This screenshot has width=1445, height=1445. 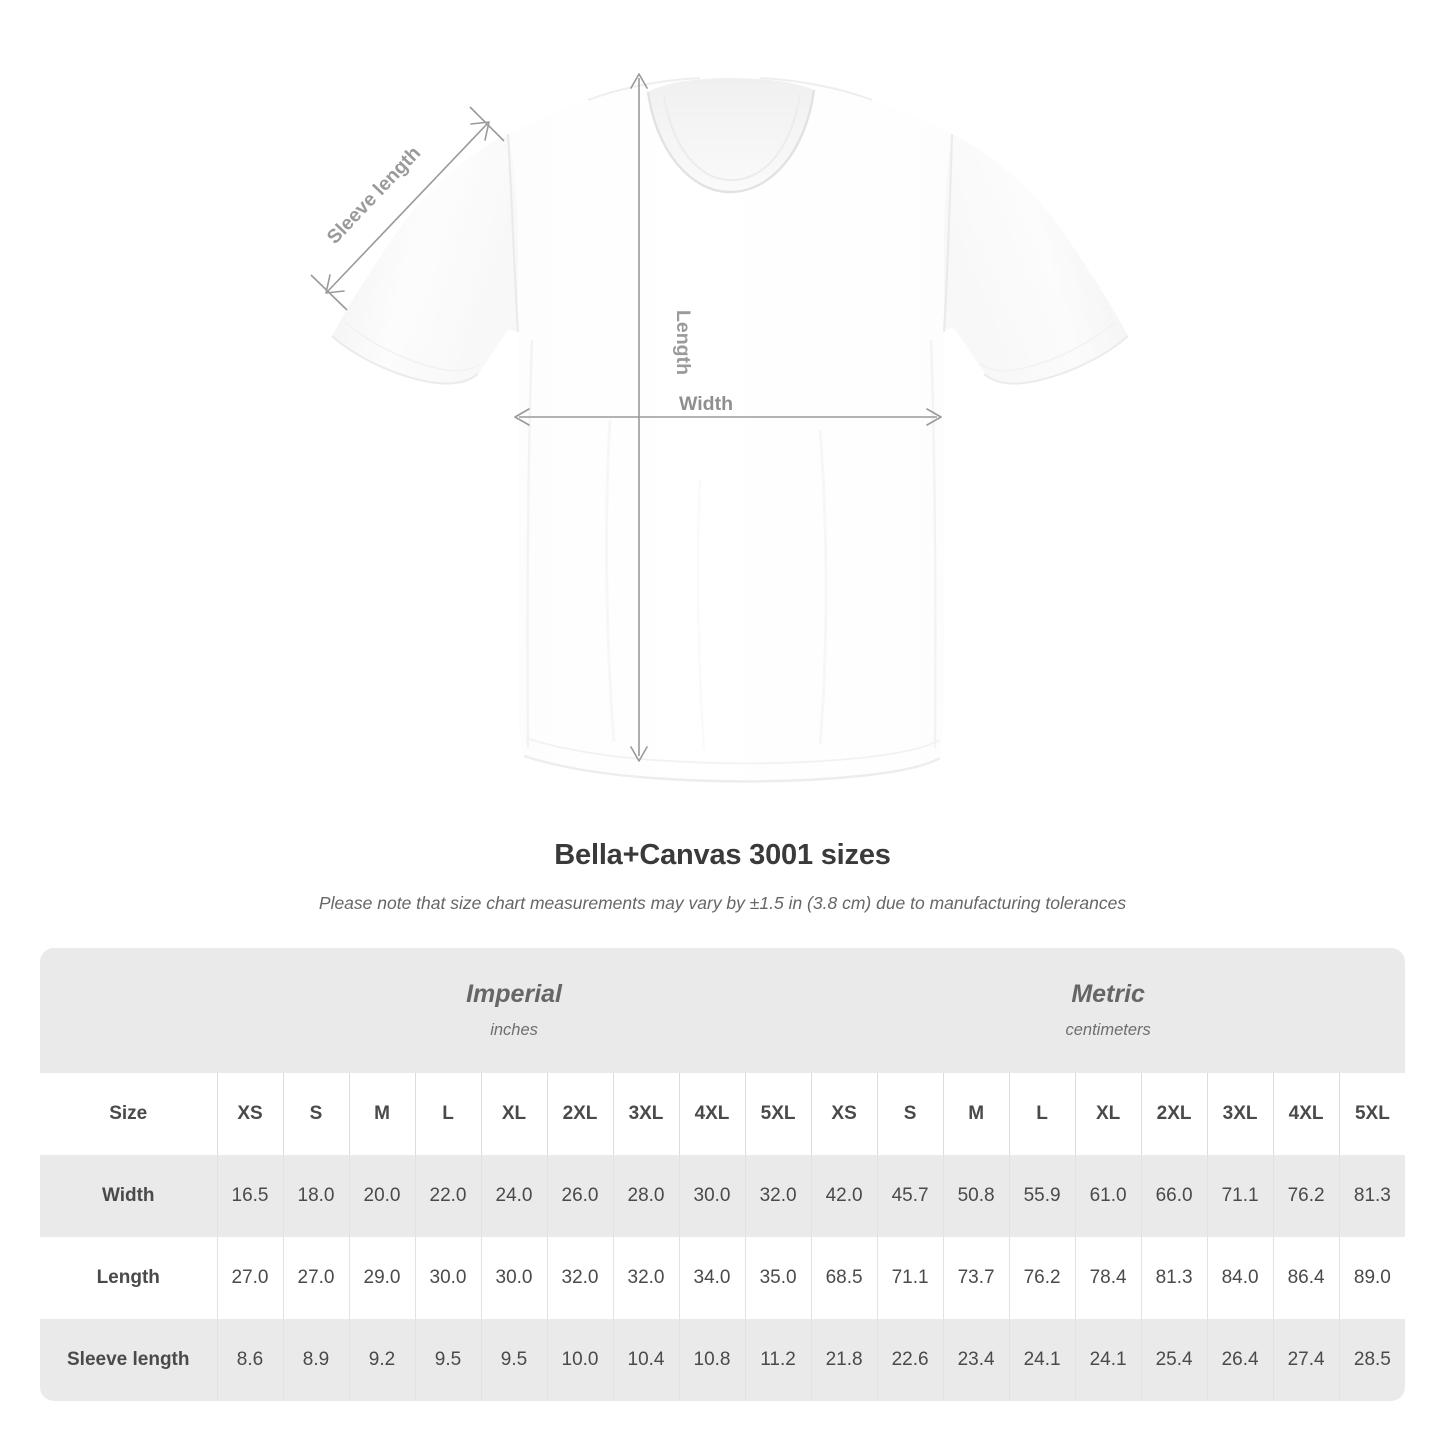 What do you see at coordinates (1042, 1277) in the screenshot?
I see `cell-length-12: 76.2` at bounding box center [1042, 1277].